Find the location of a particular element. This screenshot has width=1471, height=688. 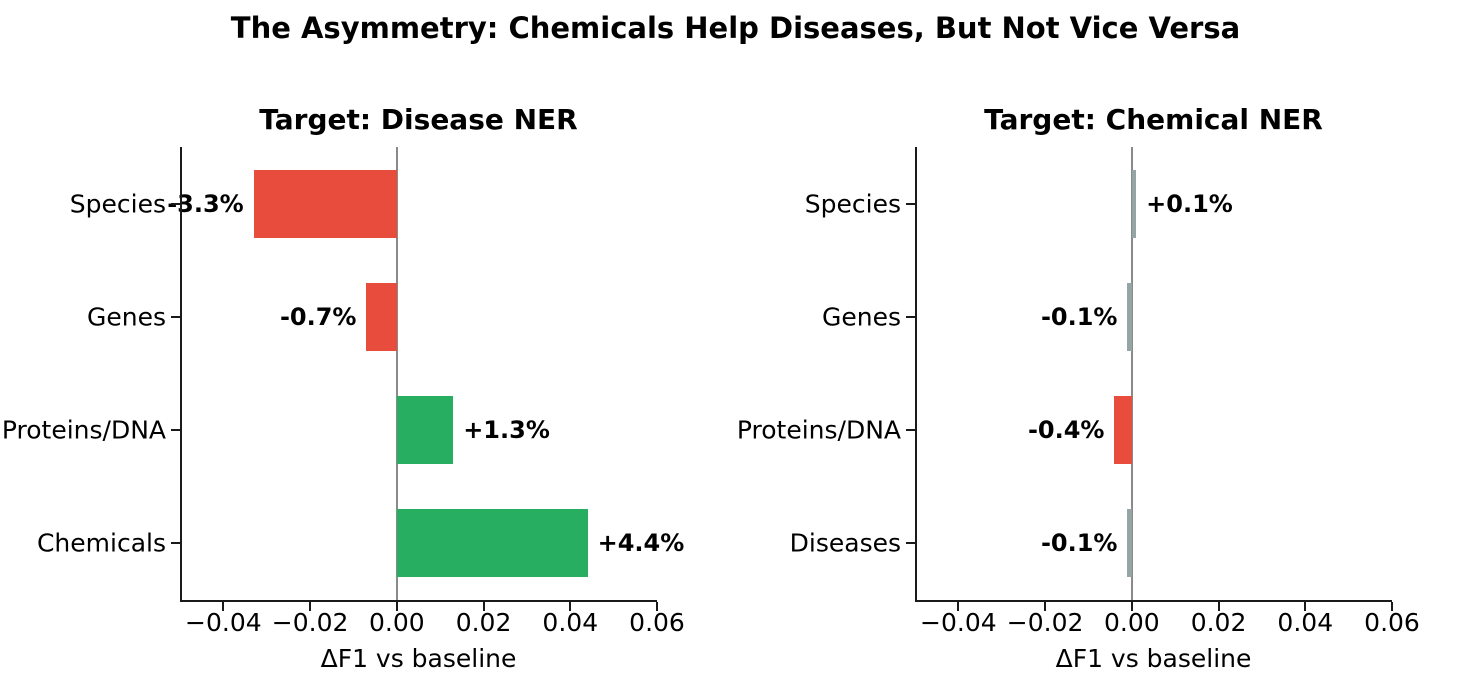

subplot-title-target-chemical-ner: Target: Chemical NER is located at coordinates (1153, 119).